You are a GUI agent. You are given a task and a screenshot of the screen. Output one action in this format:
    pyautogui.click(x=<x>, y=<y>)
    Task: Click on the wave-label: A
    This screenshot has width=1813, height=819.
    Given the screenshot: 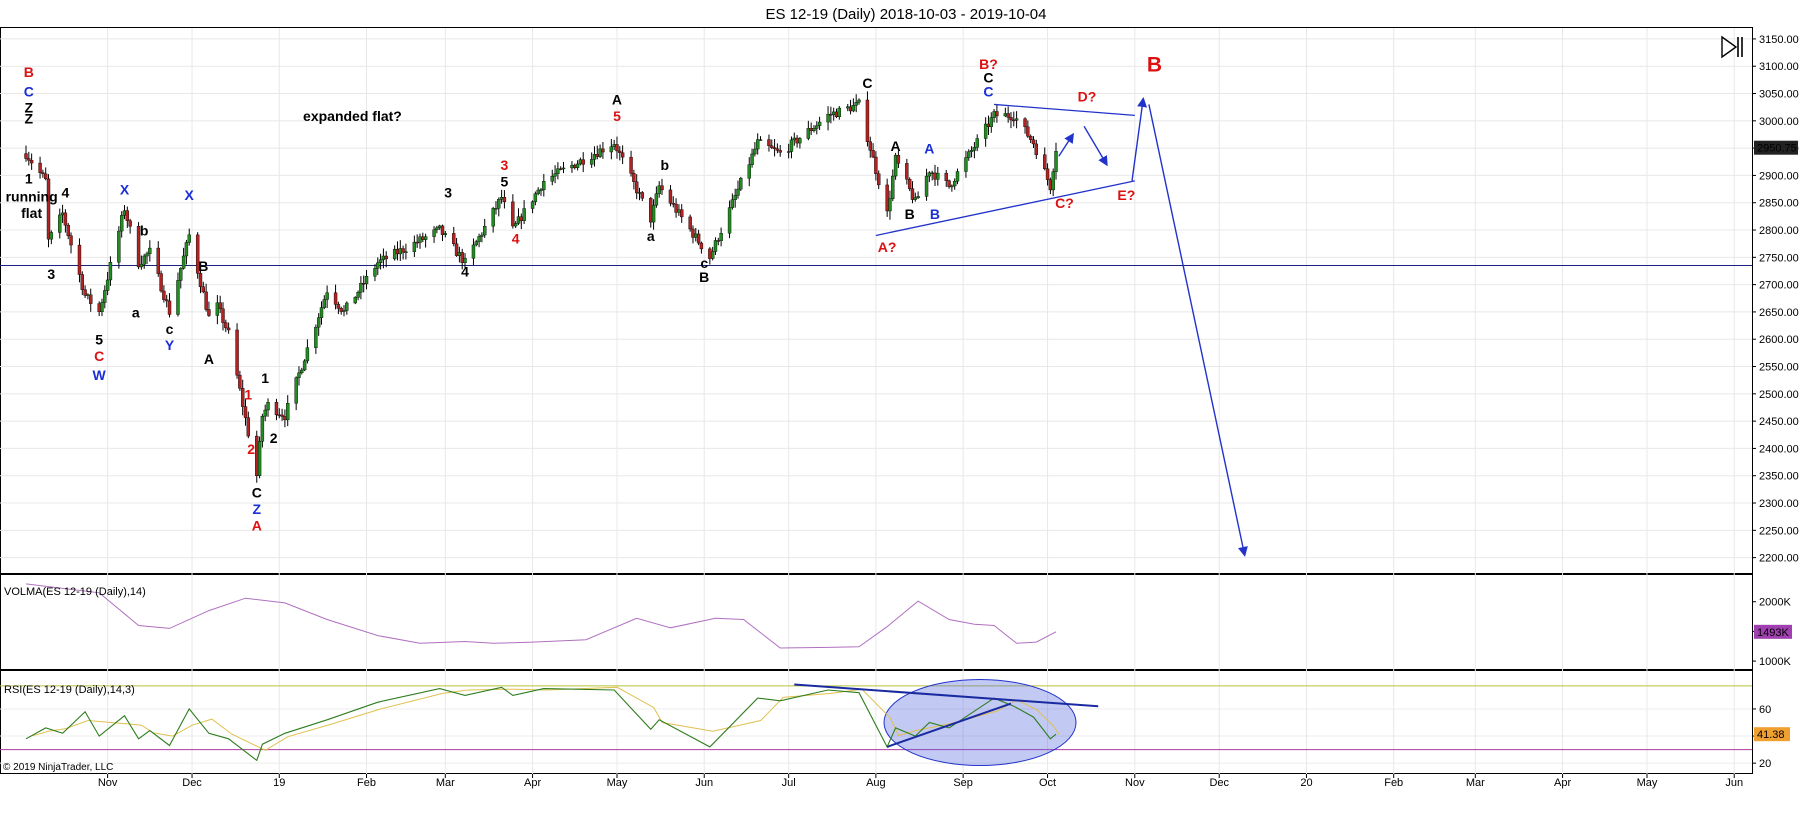 What is the action you would take?
    pyautogui.click(x=617, y=99)
    